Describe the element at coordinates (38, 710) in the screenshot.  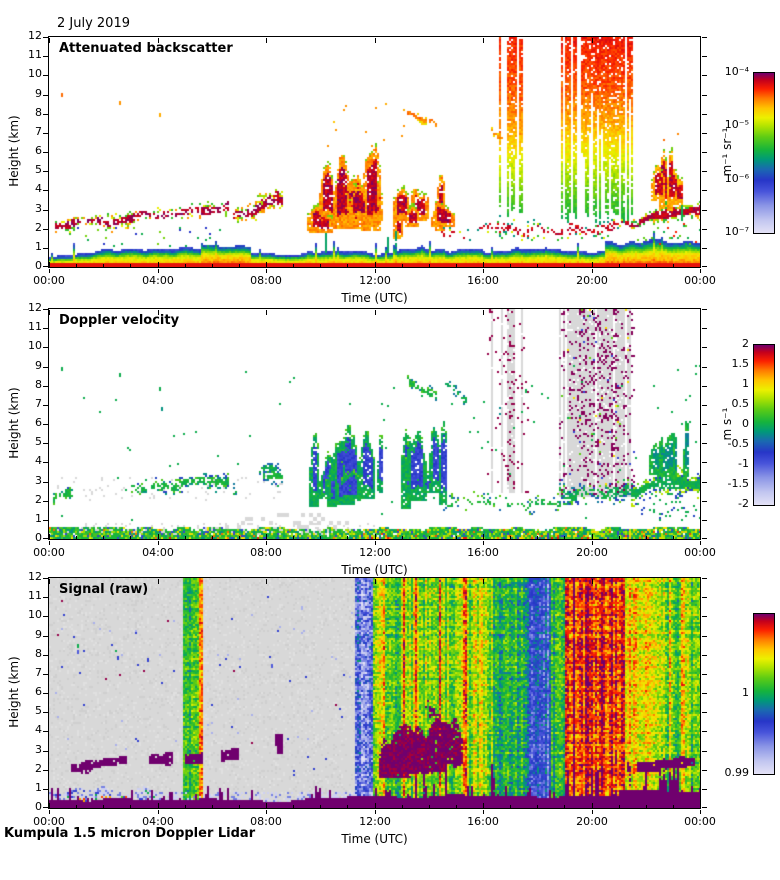
I see `y-tick-label: 5` at that location.